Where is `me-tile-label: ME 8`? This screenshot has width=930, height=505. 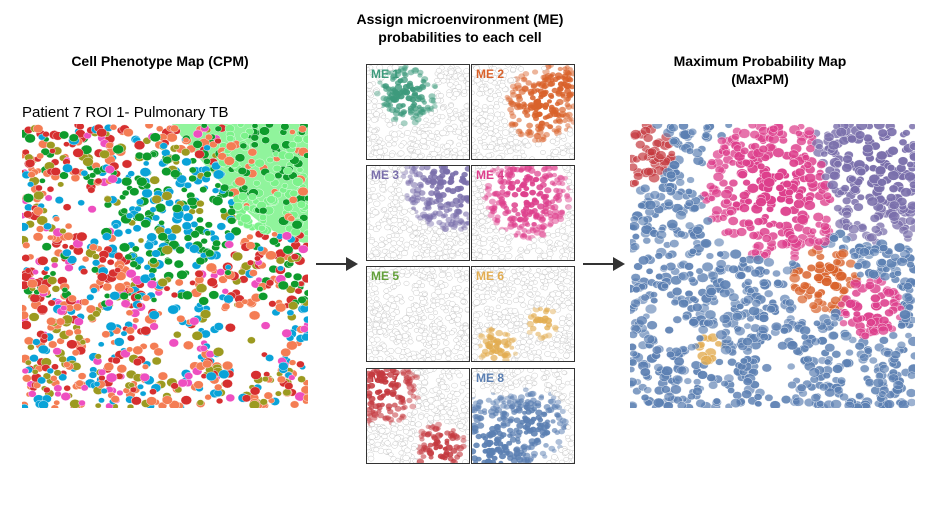 me-tile-label: ME 8 is located at coordinates (490, 378).